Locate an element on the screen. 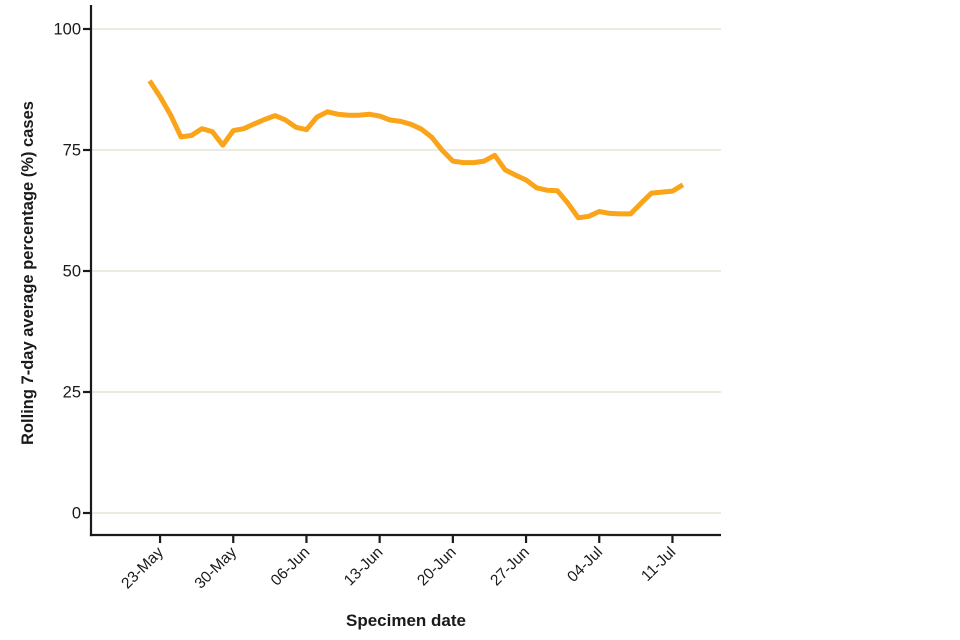  x-tick-label: 23-May is located at coordinates (142, 568).